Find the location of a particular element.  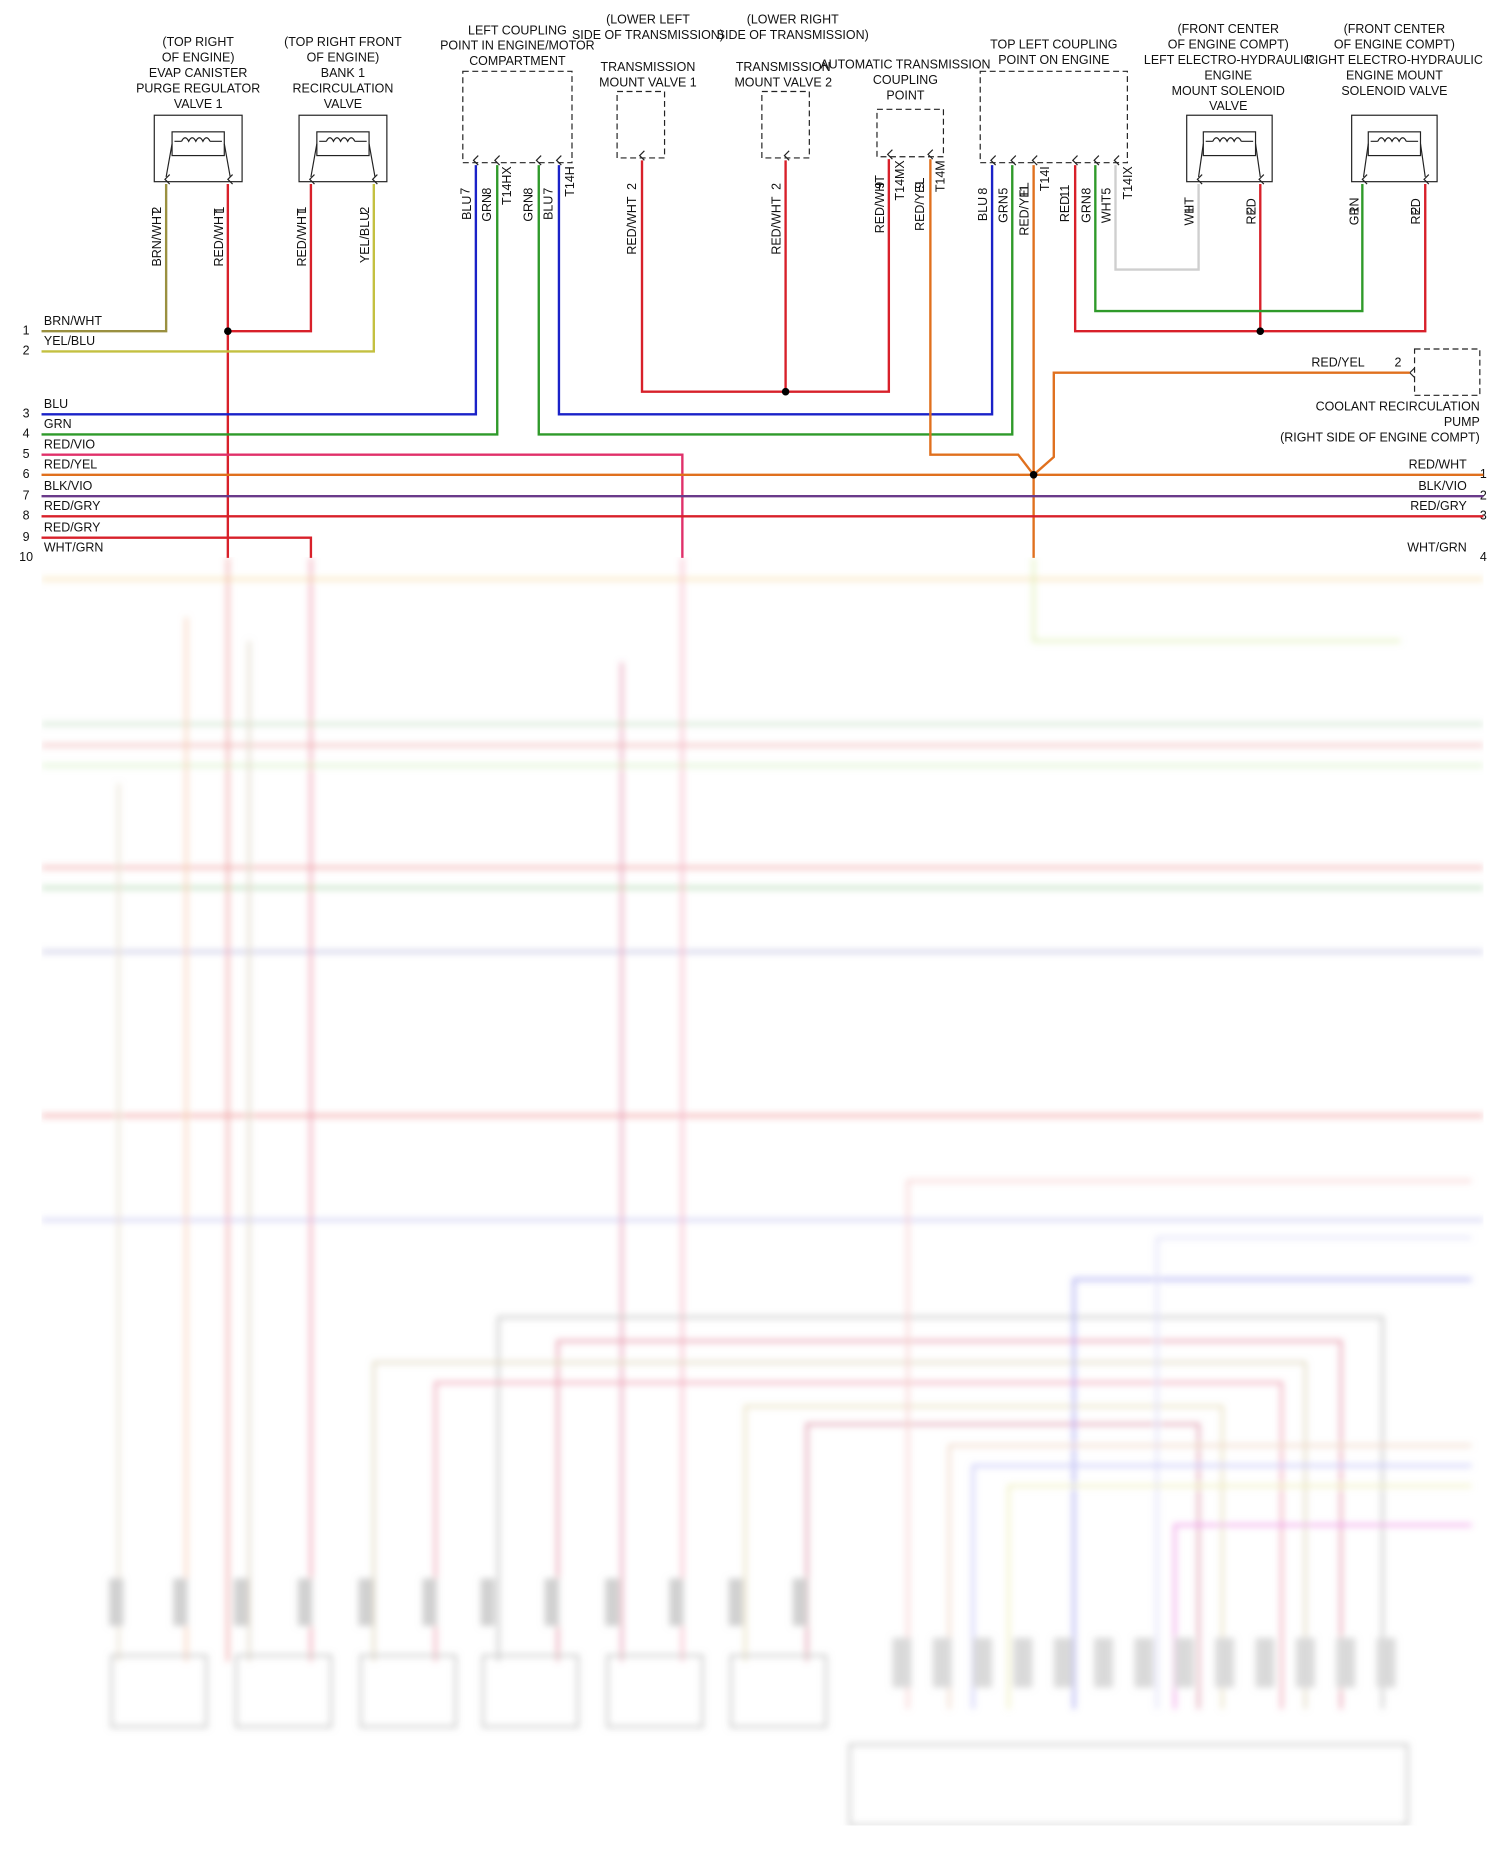

wire-label: YEL/BLU is located at coordinates (365, 237).